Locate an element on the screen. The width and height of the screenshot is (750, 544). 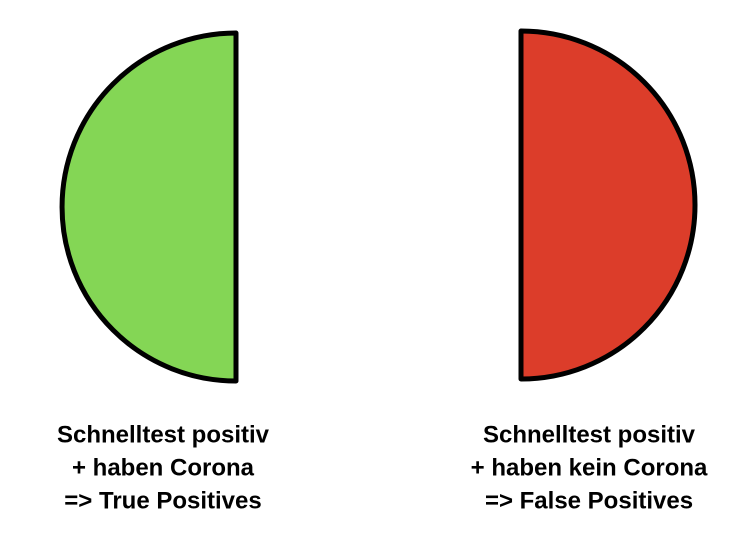
label-line: => False Positives is located at coordinates (589, 500).